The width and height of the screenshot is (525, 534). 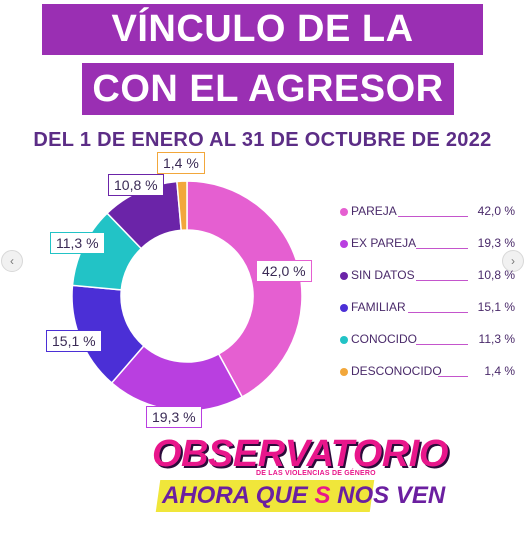 I want to click on legend-item: PAREJA 42,0 %, so click(x=427, y=220).